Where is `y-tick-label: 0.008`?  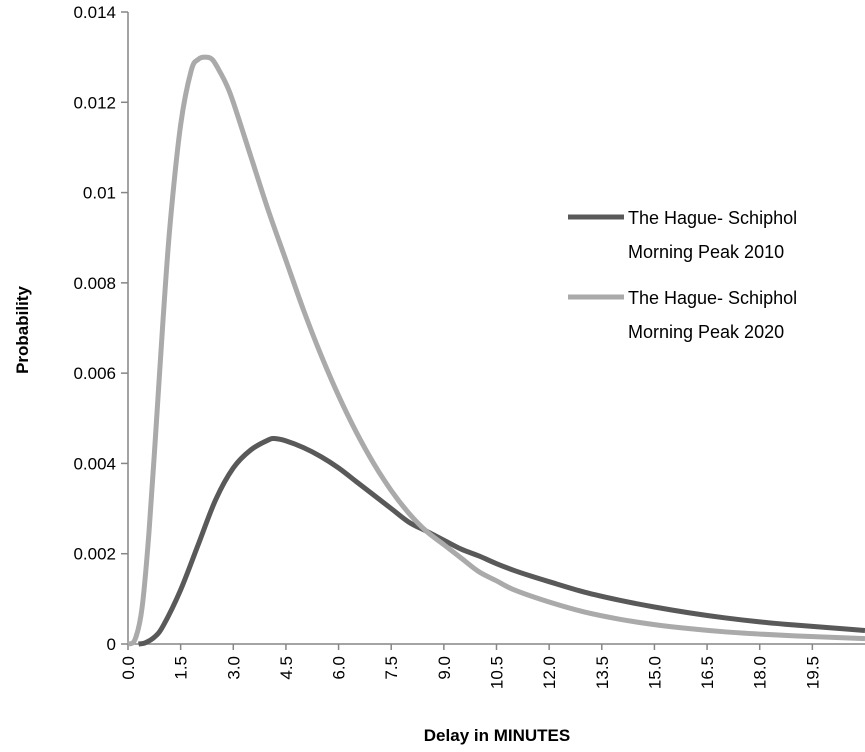
y-tick-label: 0.008 is located at coordinates (94, 283).